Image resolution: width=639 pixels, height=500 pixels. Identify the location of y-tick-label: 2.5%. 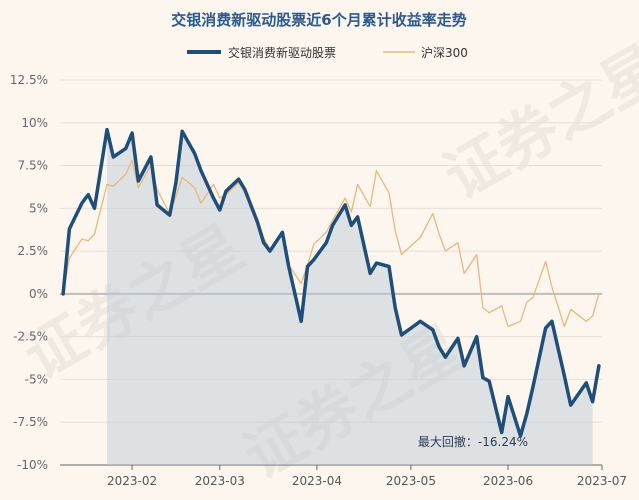
(33, 251).